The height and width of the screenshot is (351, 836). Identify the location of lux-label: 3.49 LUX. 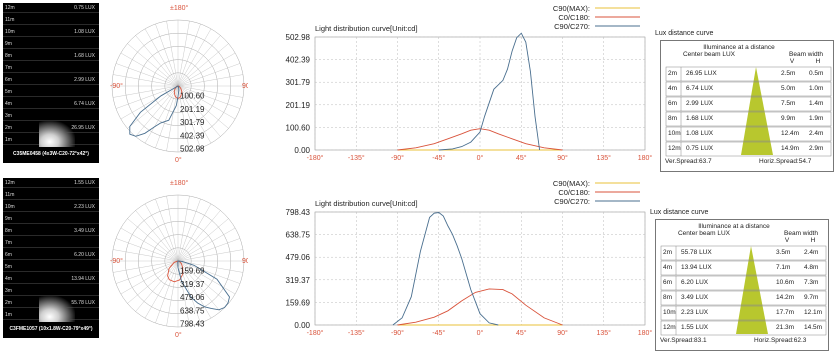
(84, 231).